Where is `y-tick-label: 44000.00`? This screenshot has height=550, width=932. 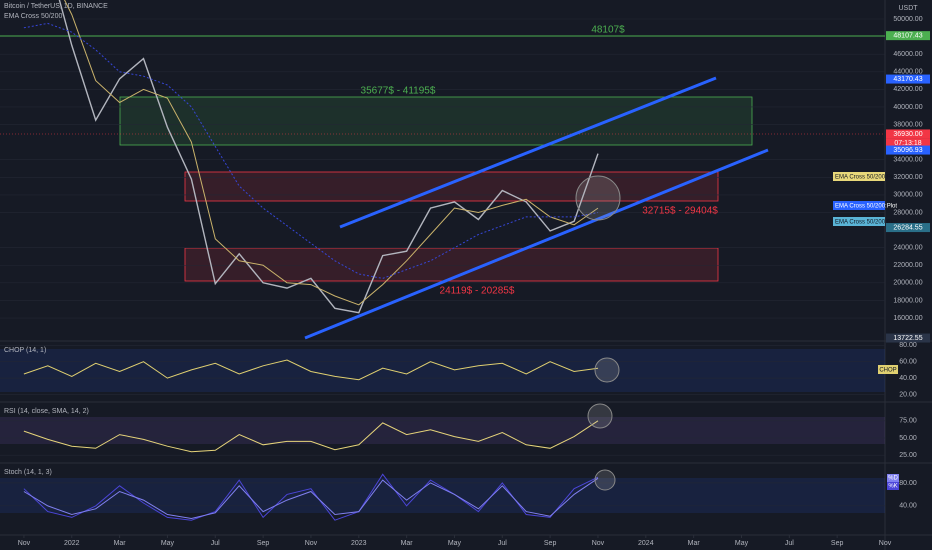 y-tick-label: 44000.00 is located at coordinates (907, 72).